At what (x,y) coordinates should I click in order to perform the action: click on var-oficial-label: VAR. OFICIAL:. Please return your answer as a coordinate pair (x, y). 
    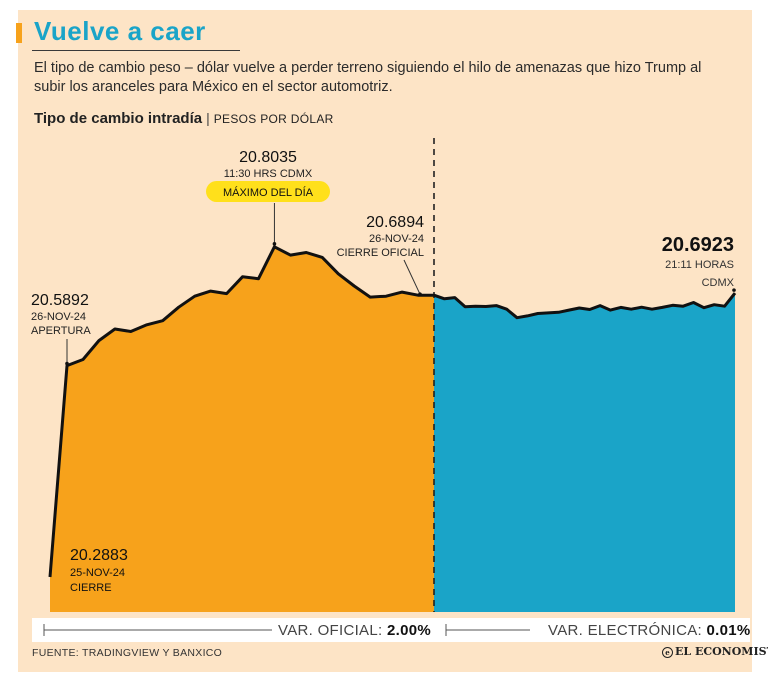
    Looking at the image, I should click on (330, 630).